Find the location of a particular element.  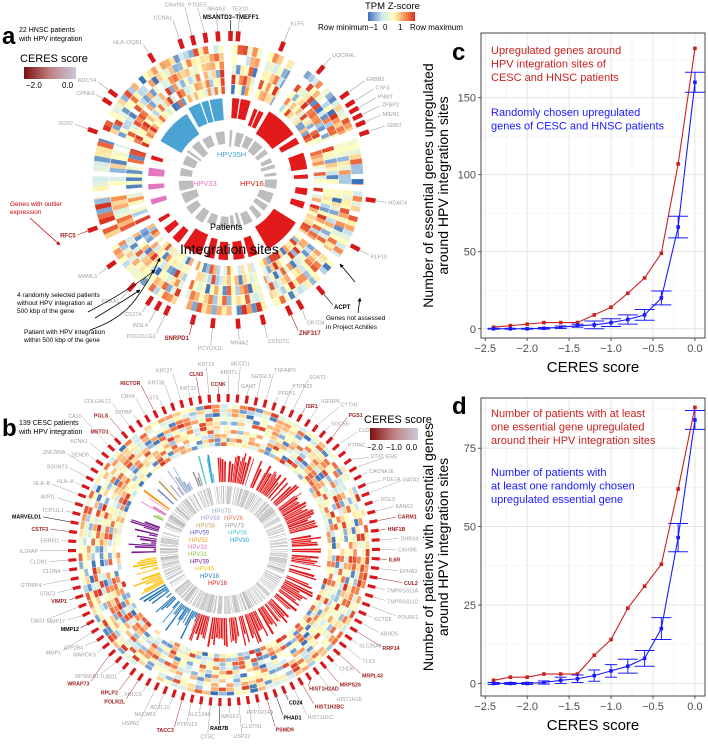

gene-label: RICTOR is located at coordinates (130, 384).